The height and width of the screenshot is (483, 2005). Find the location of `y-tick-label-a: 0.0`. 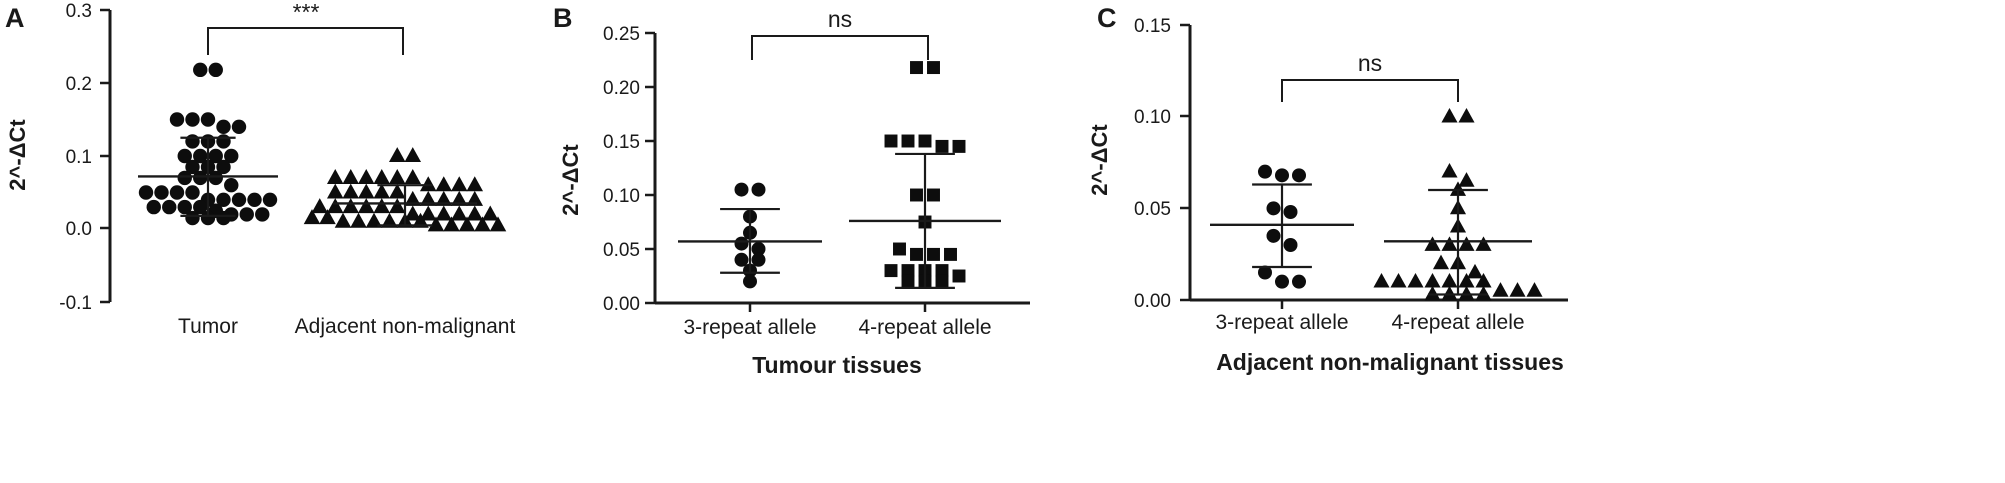

y-tick-label-a: 0.0 is located at coordinates (79, 229).